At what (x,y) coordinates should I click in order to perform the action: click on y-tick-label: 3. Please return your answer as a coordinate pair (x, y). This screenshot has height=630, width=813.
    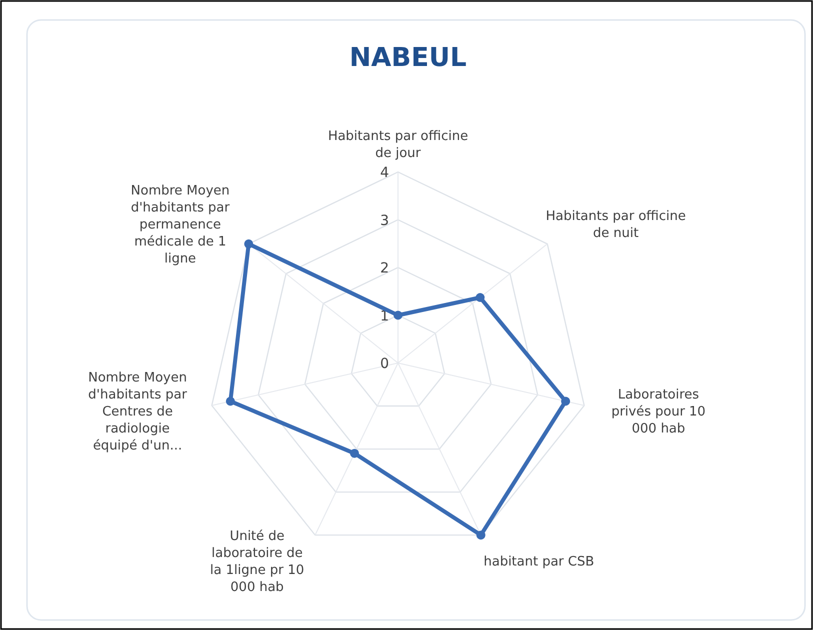
    Looking at the image, I should click on (384, 220).